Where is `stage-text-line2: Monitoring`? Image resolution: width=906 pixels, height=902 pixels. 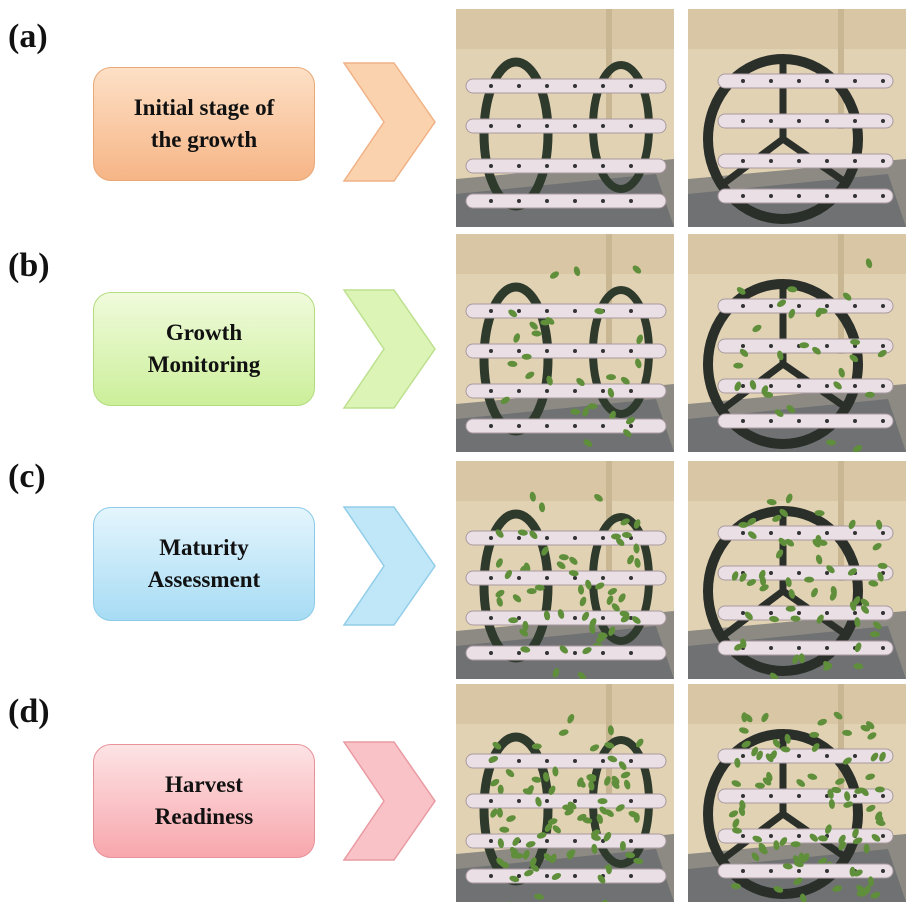
stage-text-line2: Monitoring is located at coordinates (204, 364).